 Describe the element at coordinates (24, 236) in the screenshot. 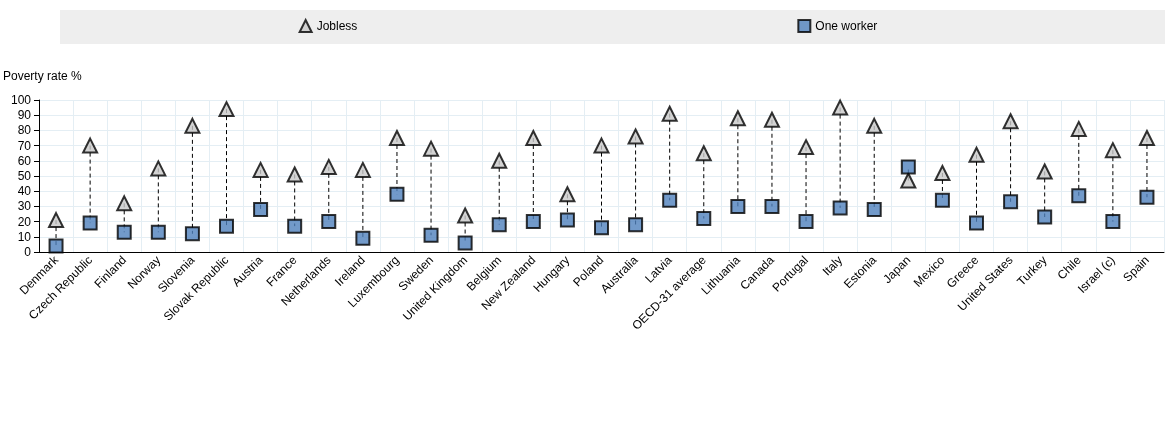

I see `y-tick-label: 10` at that location.